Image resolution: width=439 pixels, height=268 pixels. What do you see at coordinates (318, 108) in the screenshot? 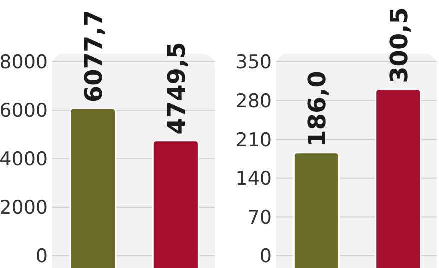
I see `data-label: 186,0` at bounding box center [318, 108].